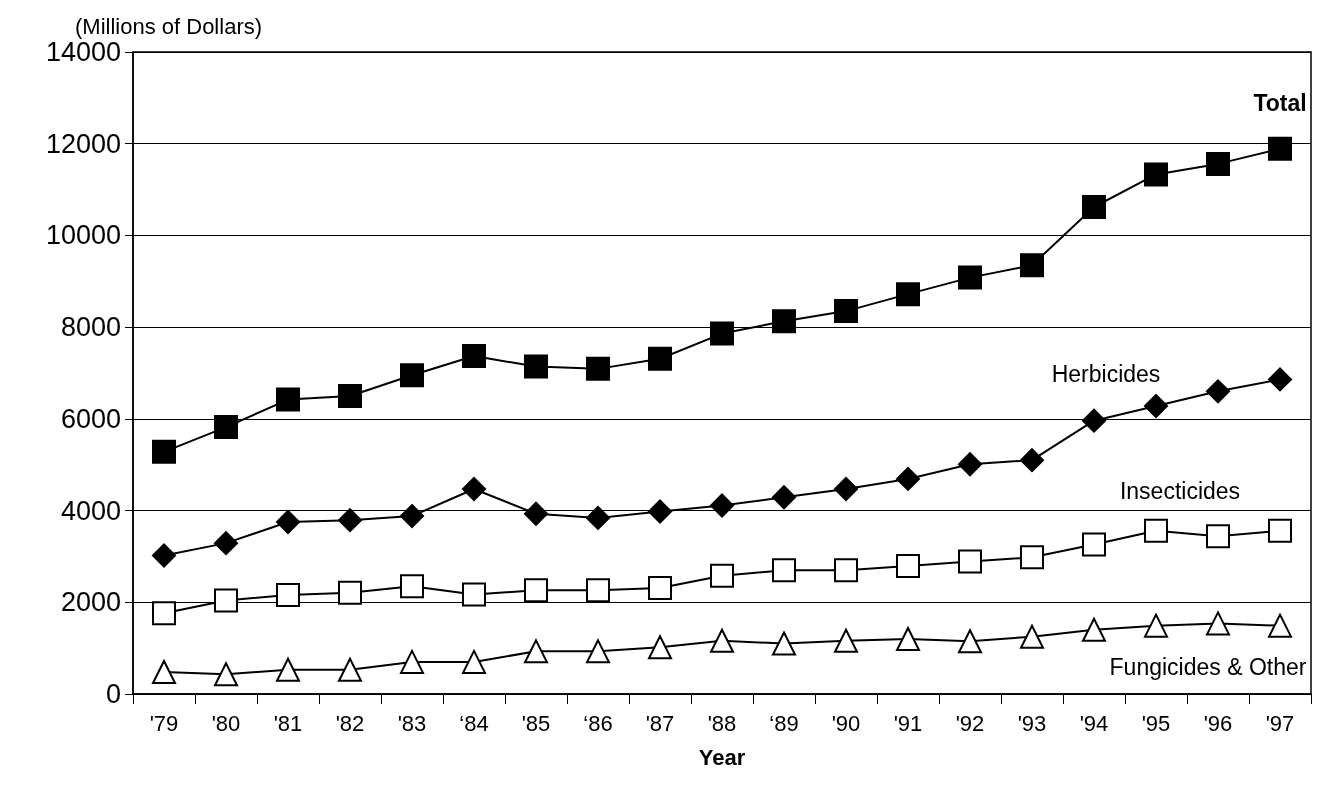 This screenshot has height=791, width=1328. What do you see at coordinates (1180, 490) in the screenshot?
I see `series-label: Insecticides` at bounding box center [1180, 490].